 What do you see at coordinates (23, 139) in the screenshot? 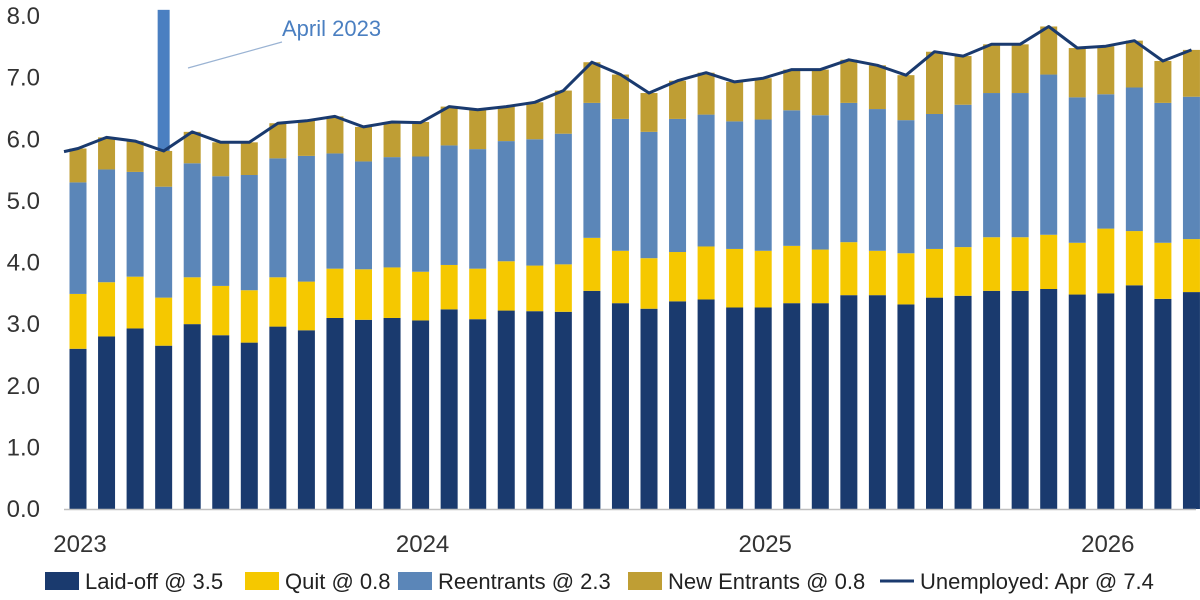
I see `y-tick-label: 6.0` at bounding box center [23, 139].